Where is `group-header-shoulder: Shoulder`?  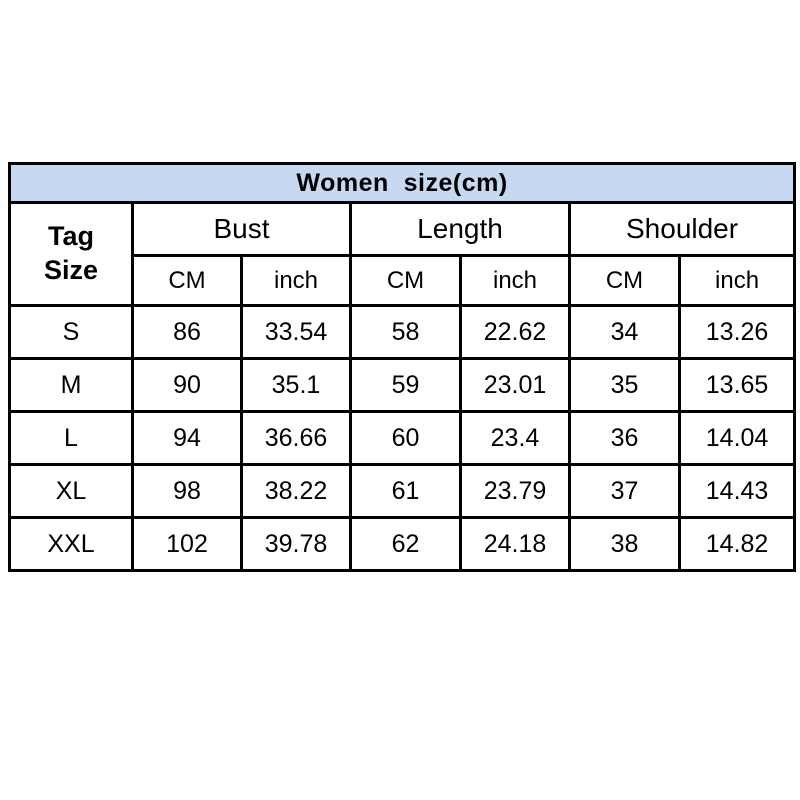 group-header-shoulder: Shoulder is located at coordinates (682, 229).